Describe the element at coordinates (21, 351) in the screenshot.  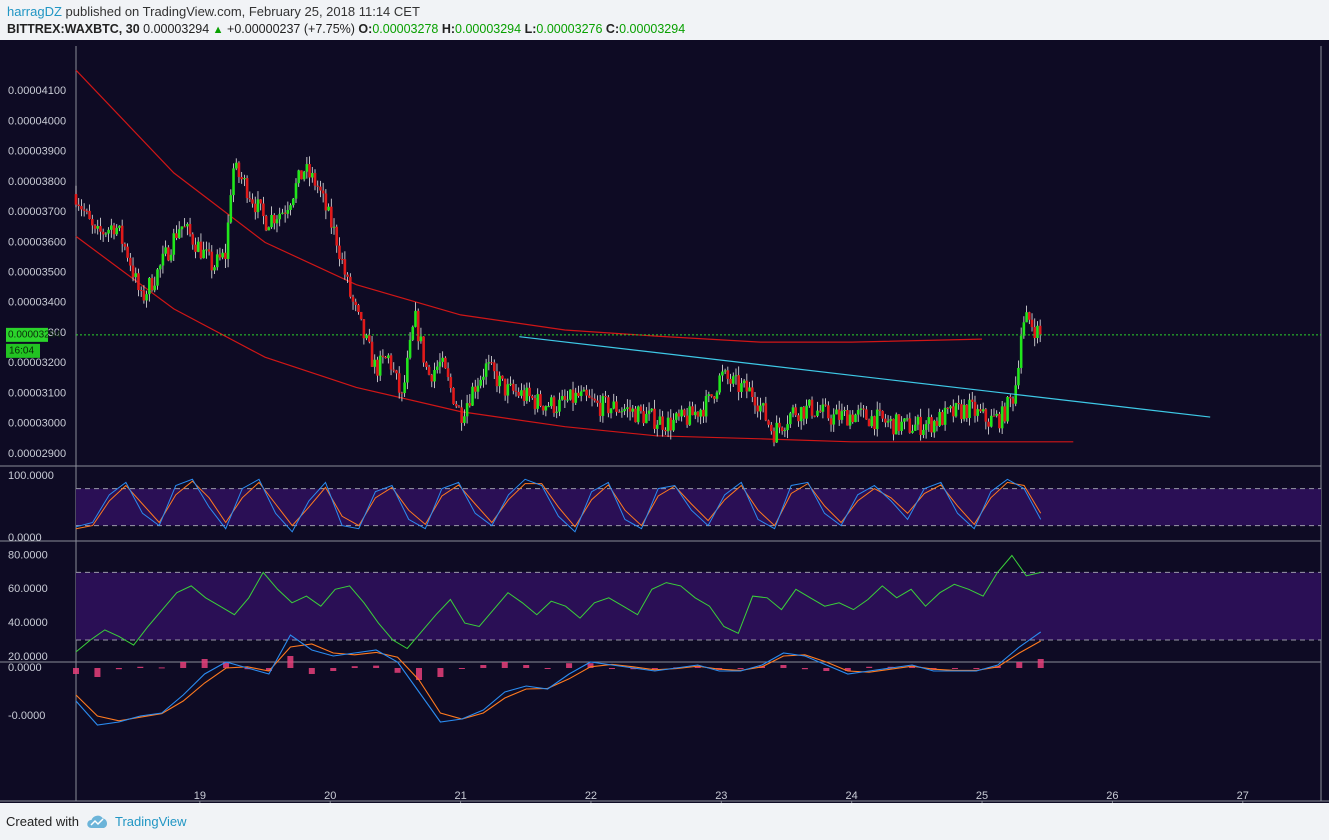
I see `countdown-tag: 16:04` at that location.